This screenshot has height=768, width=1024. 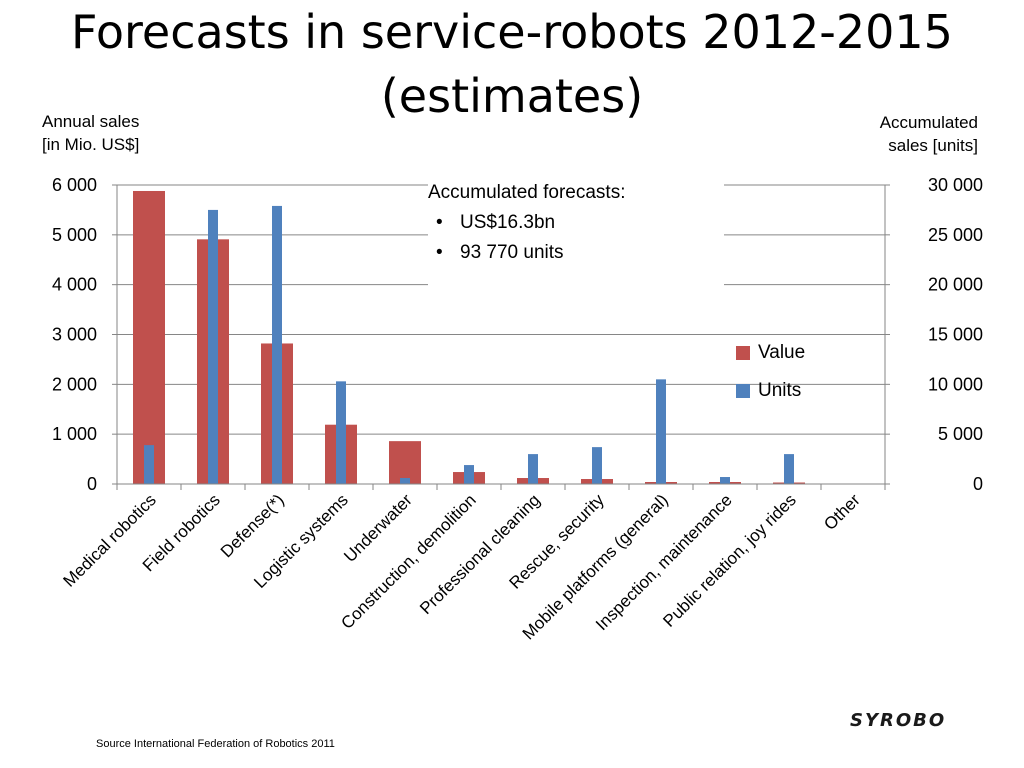 What do you see at coordinates (512, 32) in the screenshot?
I see `title-line-1: Forecasts in service-robots 2012-2015` at bounding box center [512, 32].